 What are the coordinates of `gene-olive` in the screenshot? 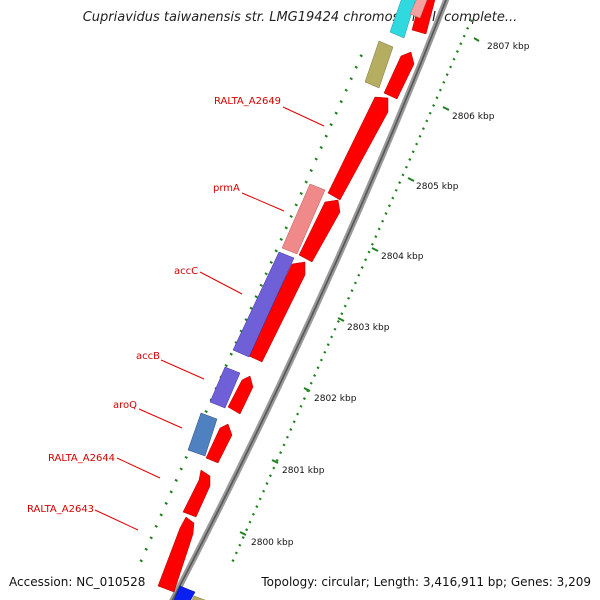 It's located at (379, 64).